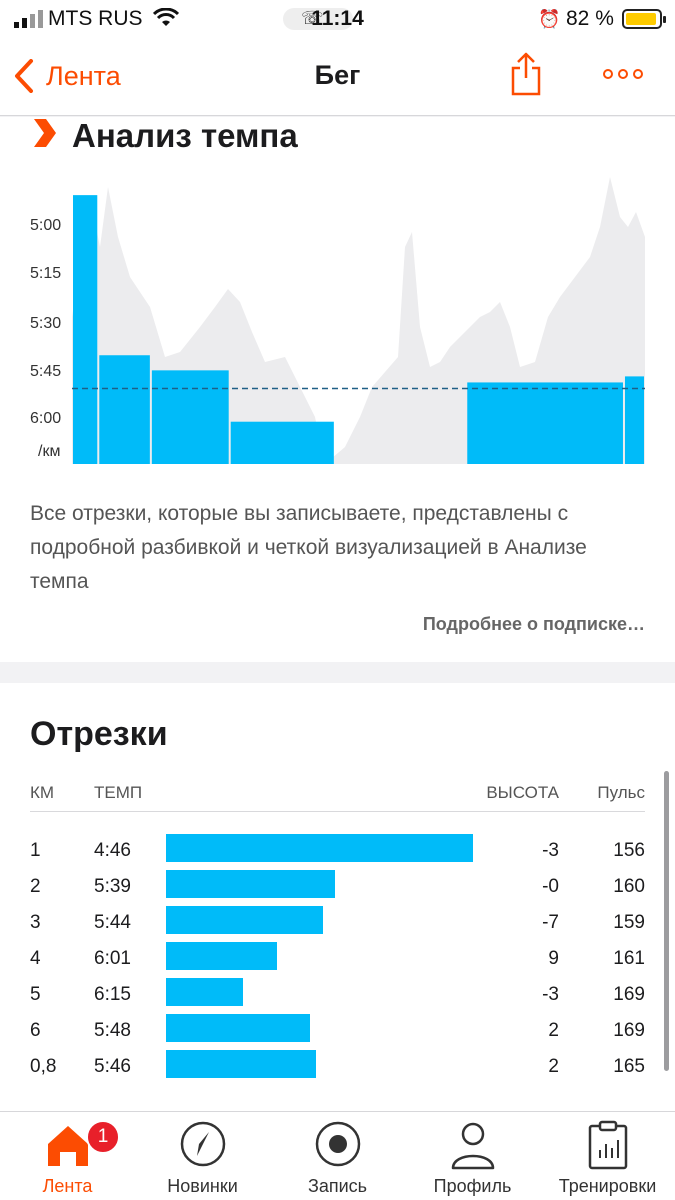 The image size is (675, 1200). I want to click on back-button: Лента, so click(67, 76).